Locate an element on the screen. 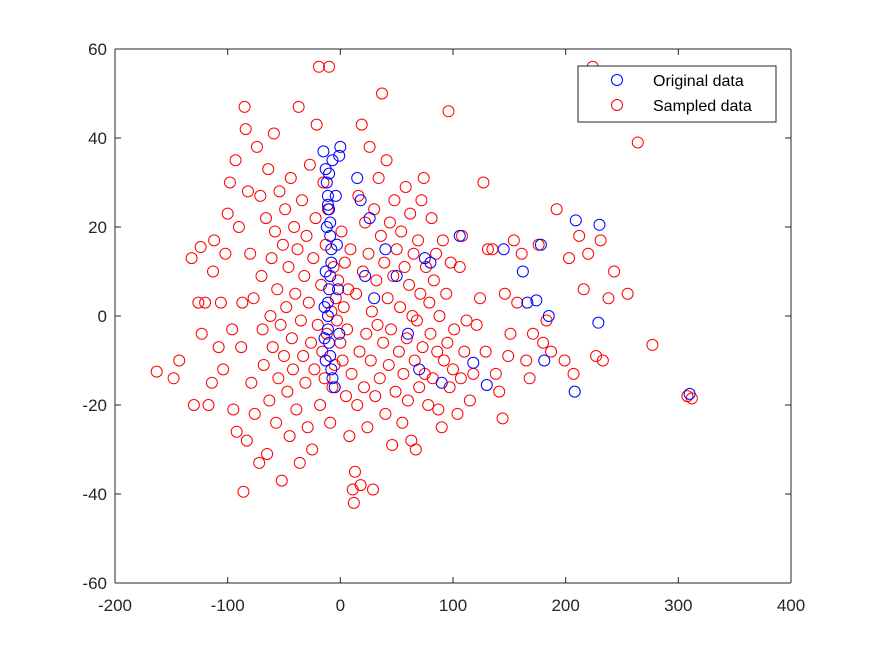  y-tick-label: 0 is located at coordinates (102, 316).